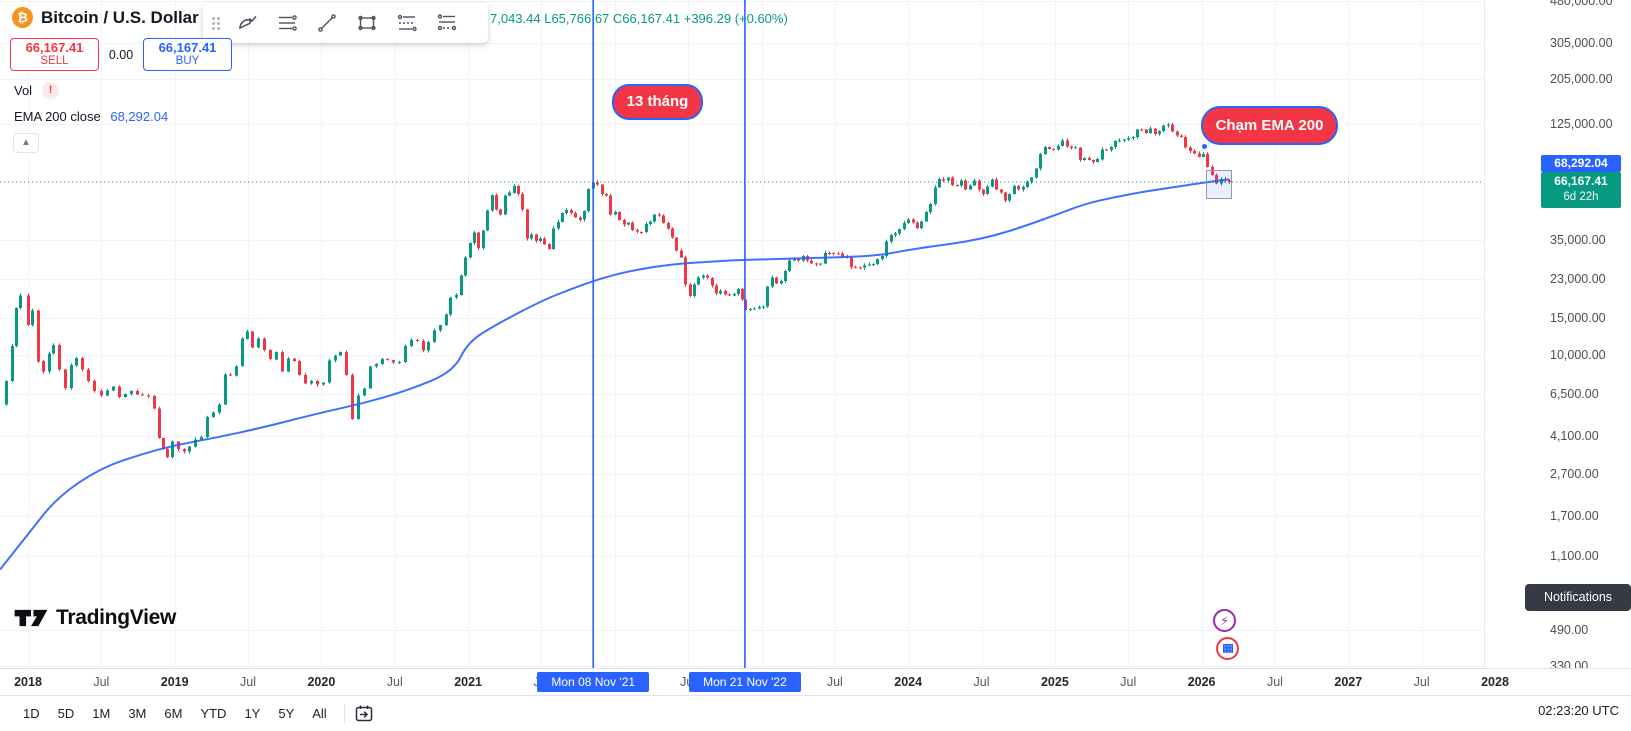  What do you see at coordinates (1581, 197) in the screenshot?
I see `bar-countdown: 6d 22h` at bounding box center [1581, 197].